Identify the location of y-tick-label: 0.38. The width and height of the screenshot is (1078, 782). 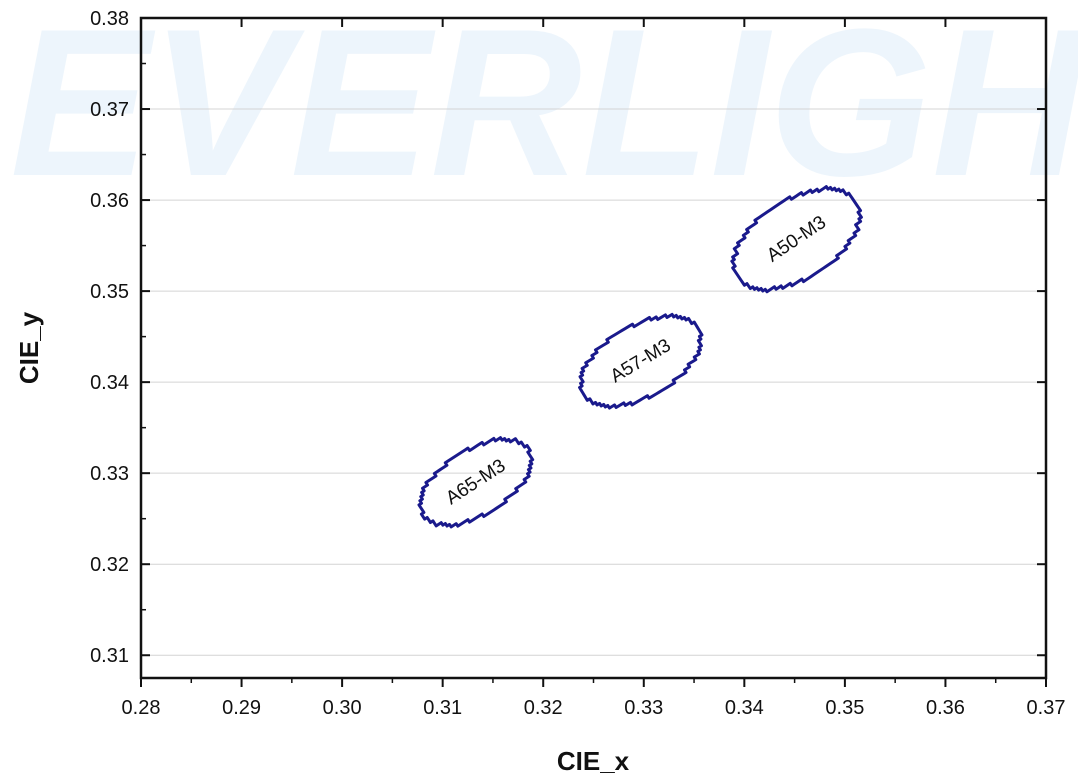
(109, 19).